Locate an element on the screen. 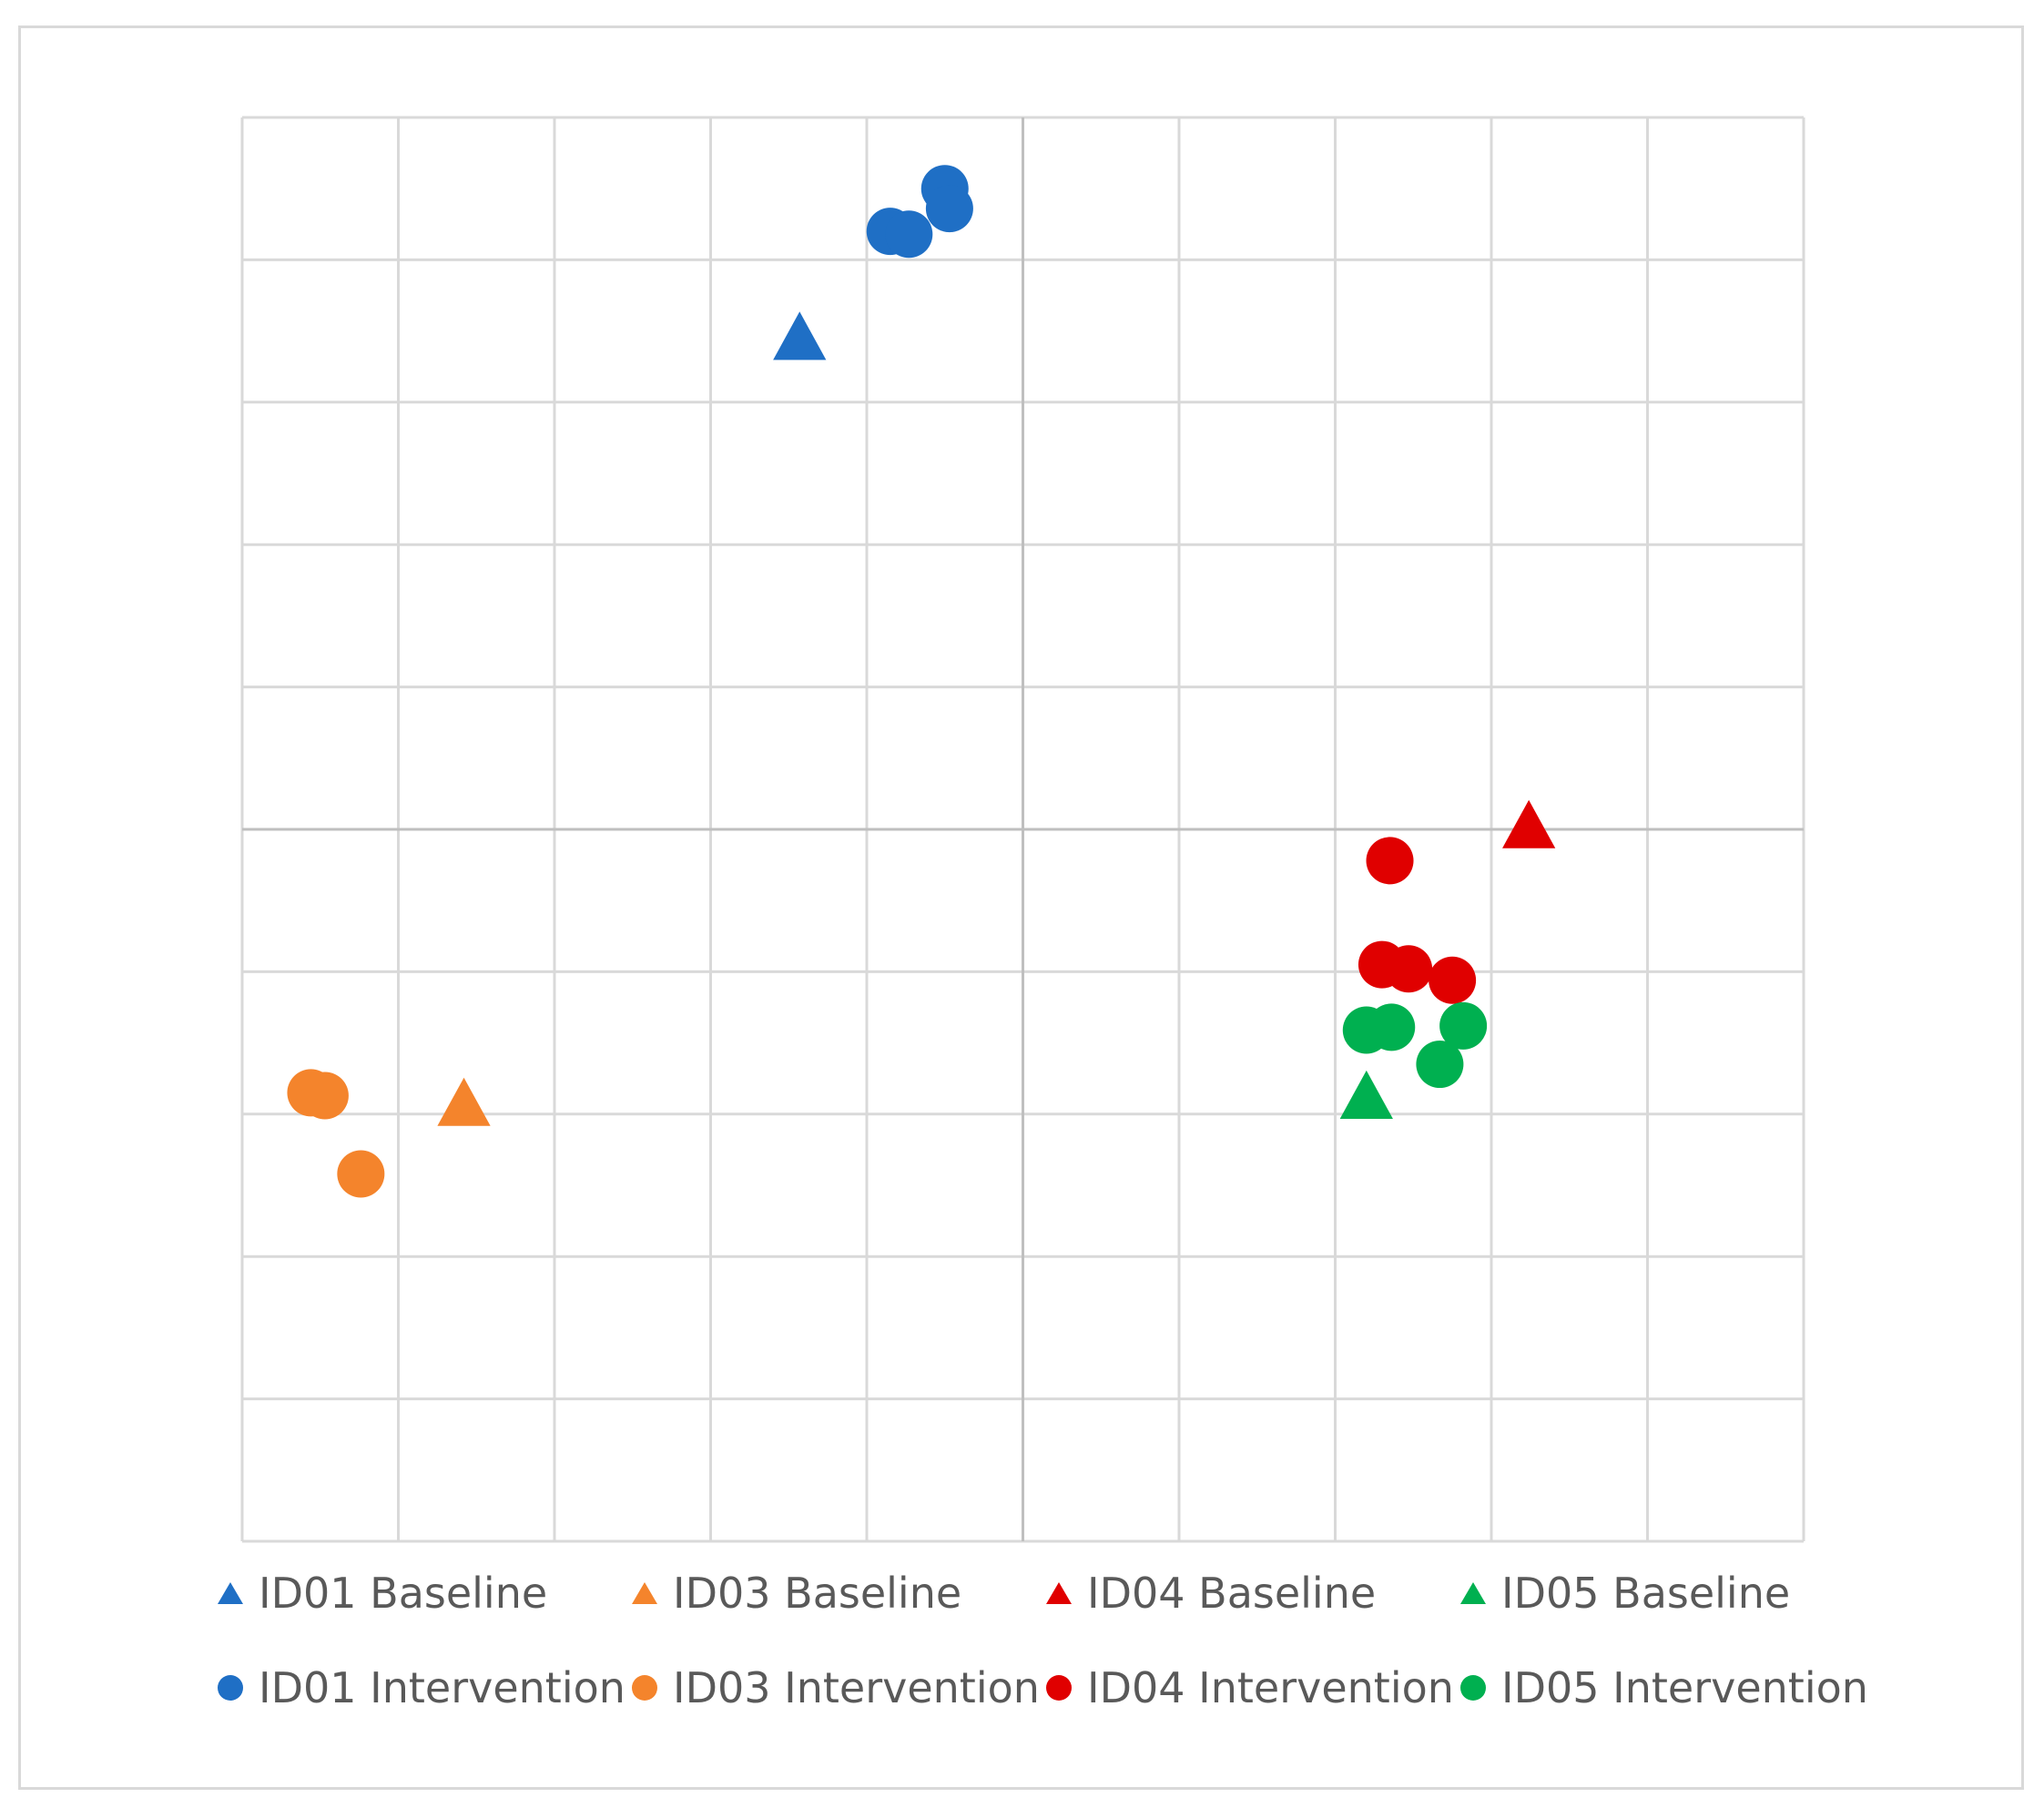 Image resolution: width=2044 pixels, height=1808 pixels. legend-item-id04-intervention: ID04 Intervention is located at coordinates (1248, 1687).